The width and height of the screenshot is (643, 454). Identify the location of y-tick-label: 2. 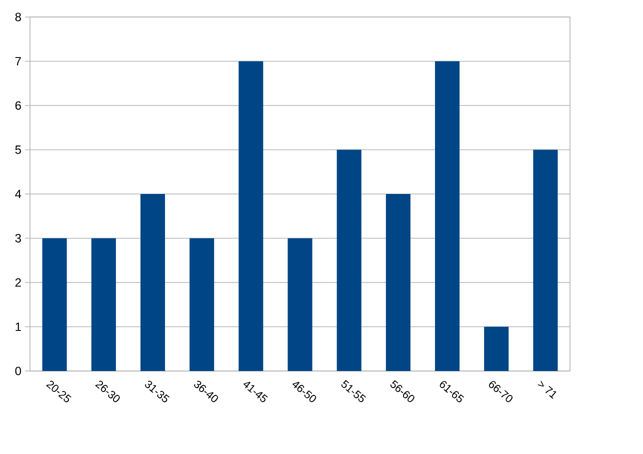
(18, 282).